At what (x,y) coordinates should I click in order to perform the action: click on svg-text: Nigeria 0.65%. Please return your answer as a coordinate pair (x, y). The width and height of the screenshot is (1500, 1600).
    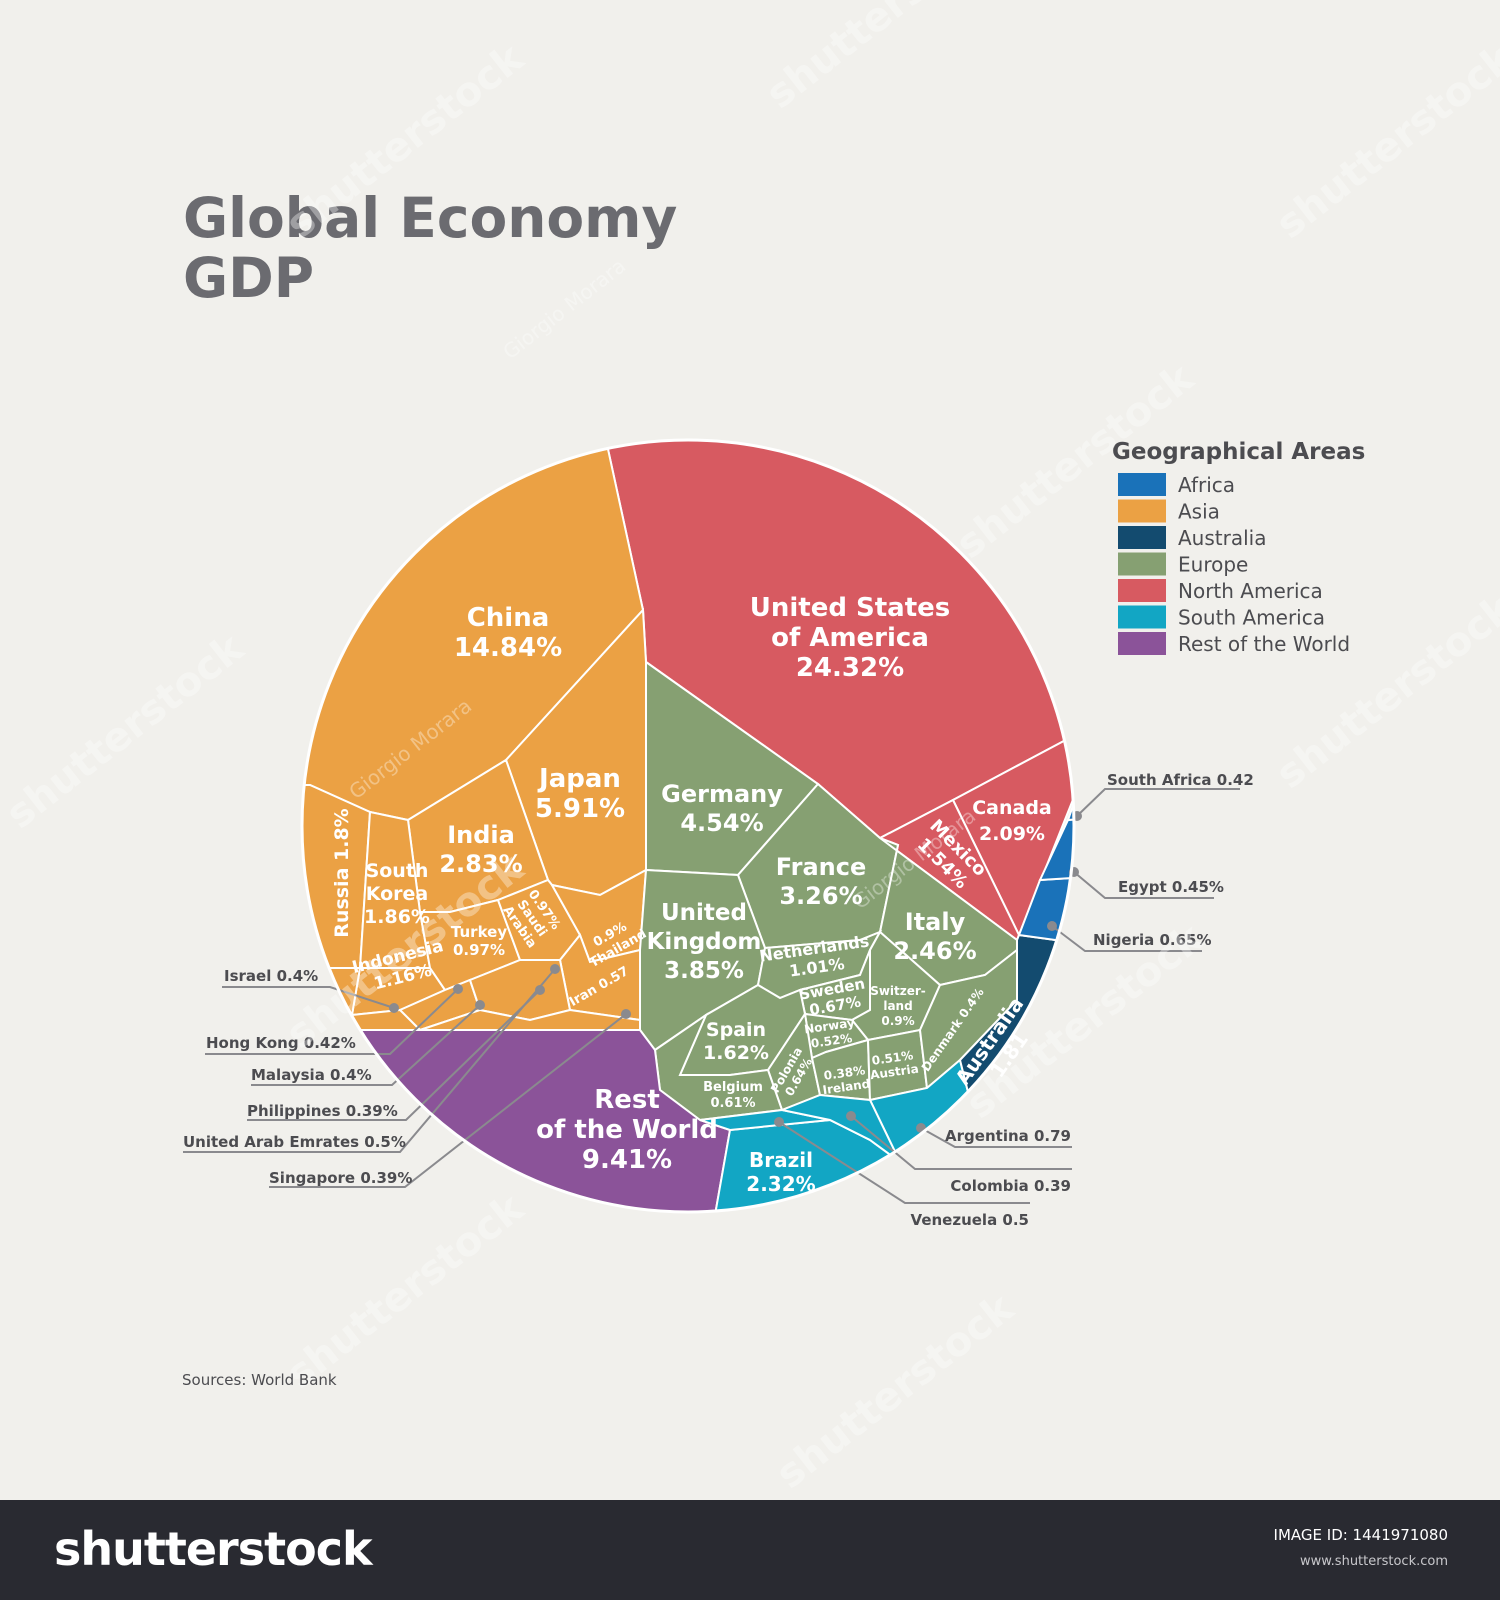
    Looking at the image, I should click on (1152, 940).